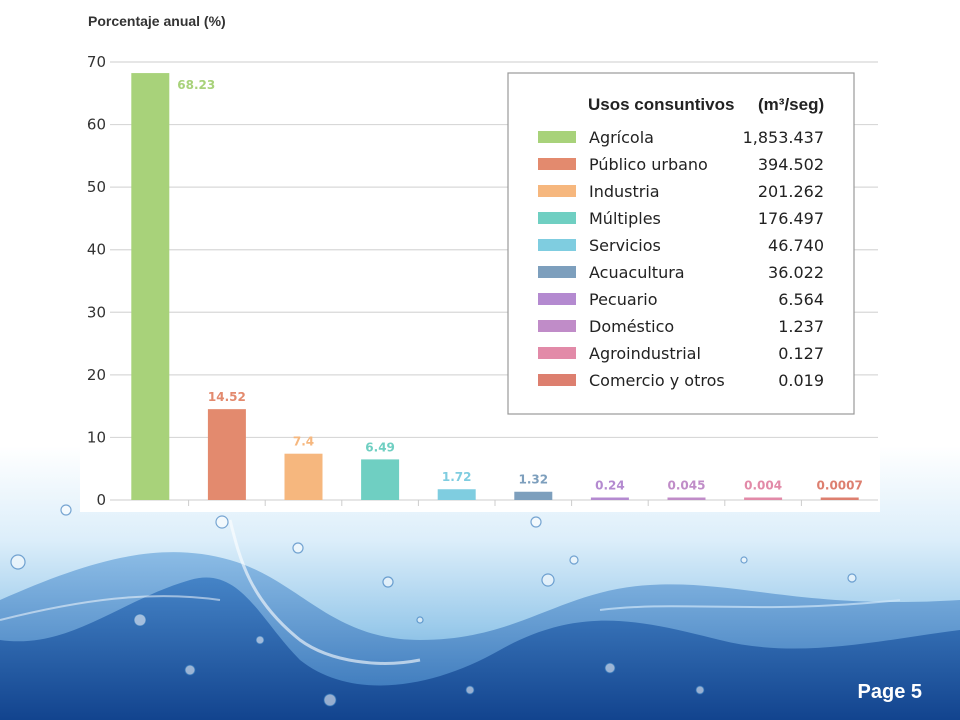  What do you see at coordinates (96, 312) in the screenshot?
I see `y-tick-label: 30` at bounding box center [96, 312].